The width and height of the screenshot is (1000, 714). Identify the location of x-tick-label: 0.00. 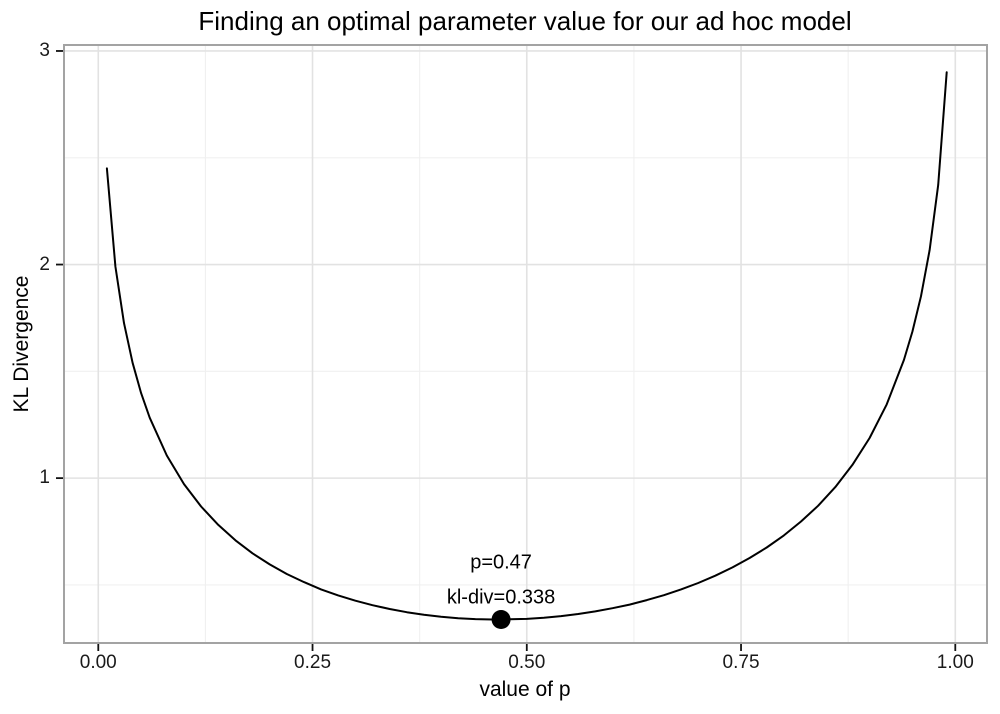
(98, 662).